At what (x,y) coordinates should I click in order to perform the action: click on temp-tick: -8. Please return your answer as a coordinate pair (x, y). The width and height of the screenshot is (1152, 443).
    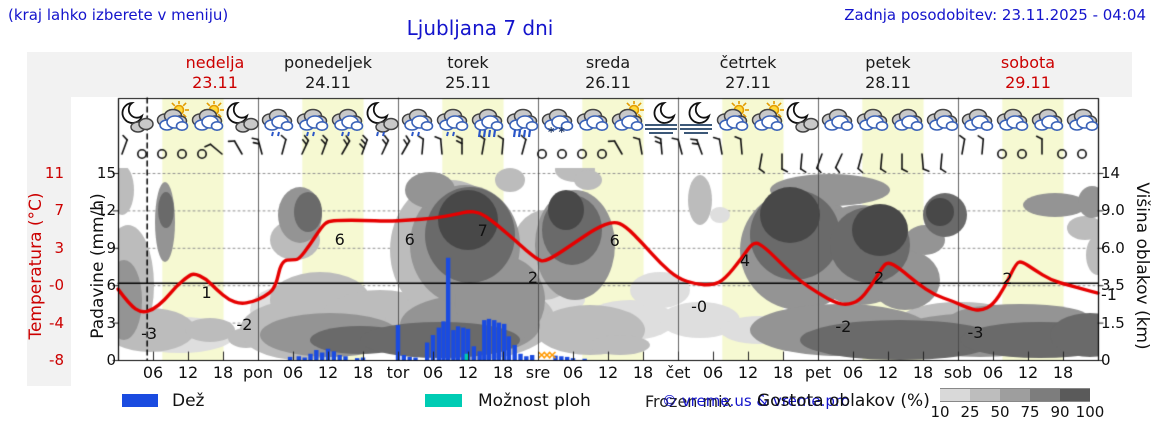
    Looking at the image, I should click on (56, 360).